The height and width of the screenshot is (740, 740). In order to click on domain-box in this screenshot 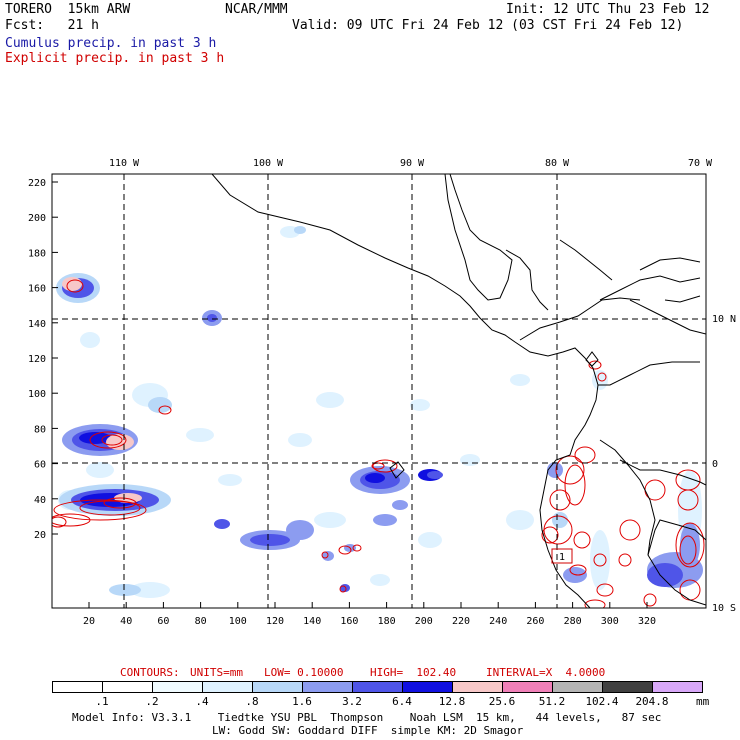, I will do `click(562, 556)`.